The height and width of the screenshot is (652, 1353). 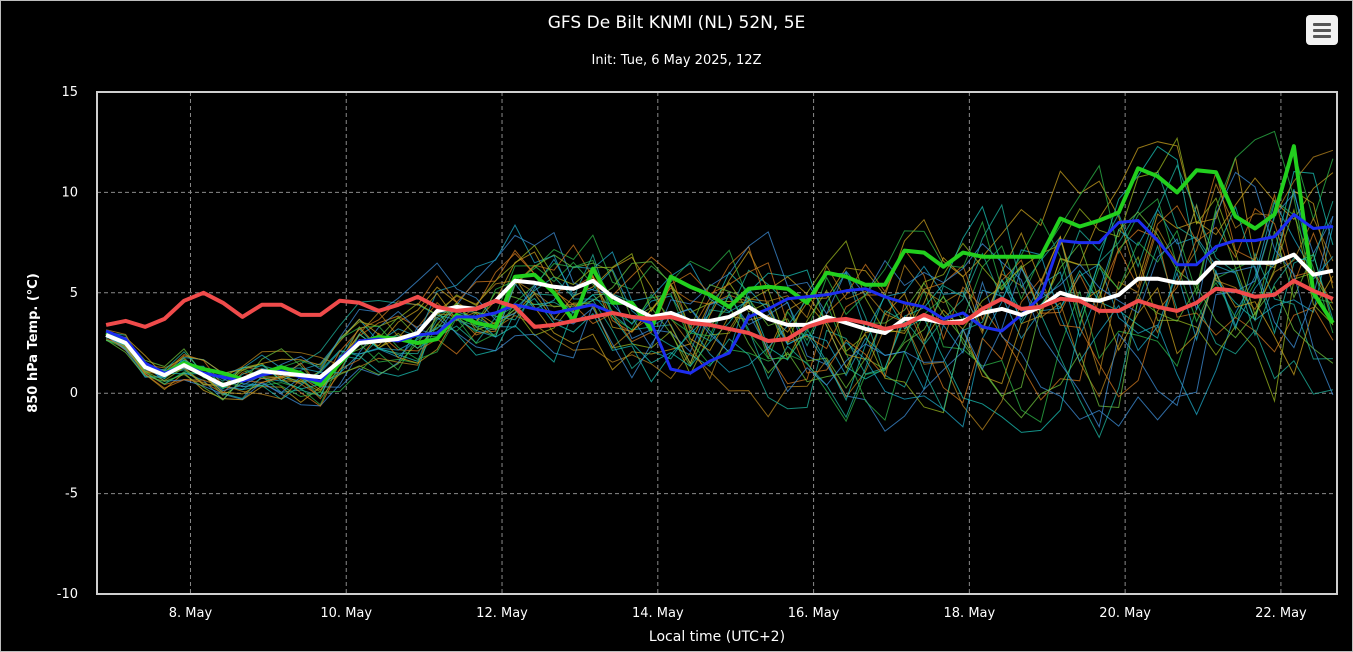 I want to click on chart-title: GFS De Bilt KNMI (NL) 52N, 5E, so click(x=676, y=23).